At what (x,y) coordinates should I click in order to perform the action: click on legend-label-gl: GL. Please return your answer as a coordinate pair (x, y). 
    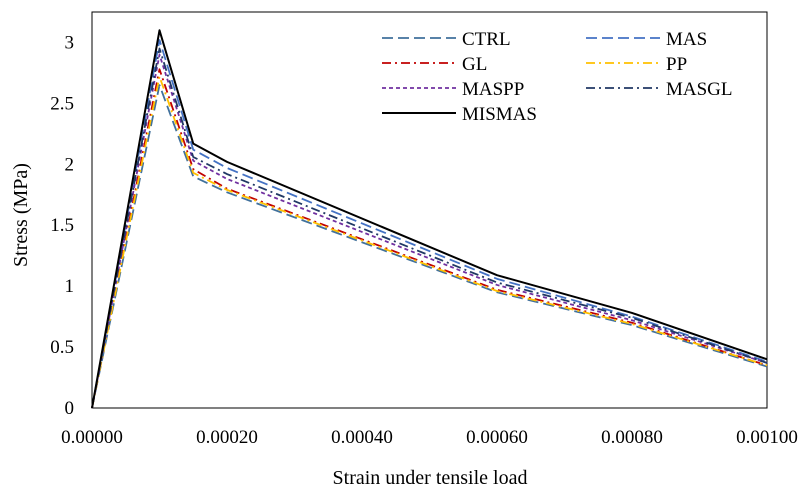
    Looking at the image, I should click on (474, 64).